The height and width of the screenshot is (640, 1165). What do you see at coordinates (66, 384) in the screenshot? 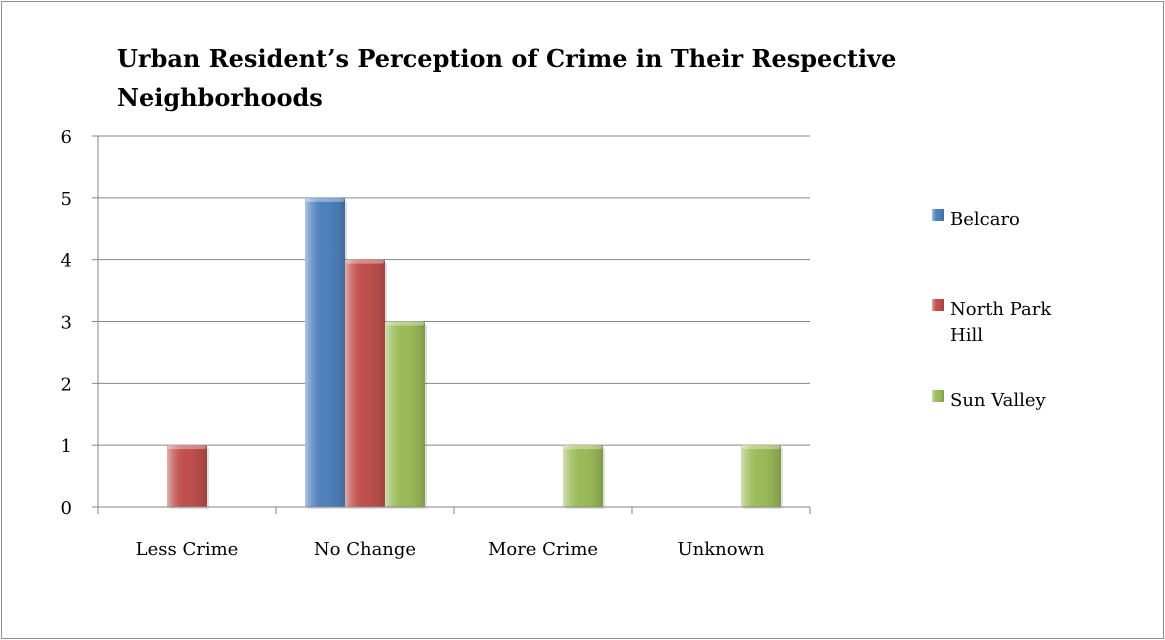
I see `y-tick-label: 2` at bounding box center [66, 384].